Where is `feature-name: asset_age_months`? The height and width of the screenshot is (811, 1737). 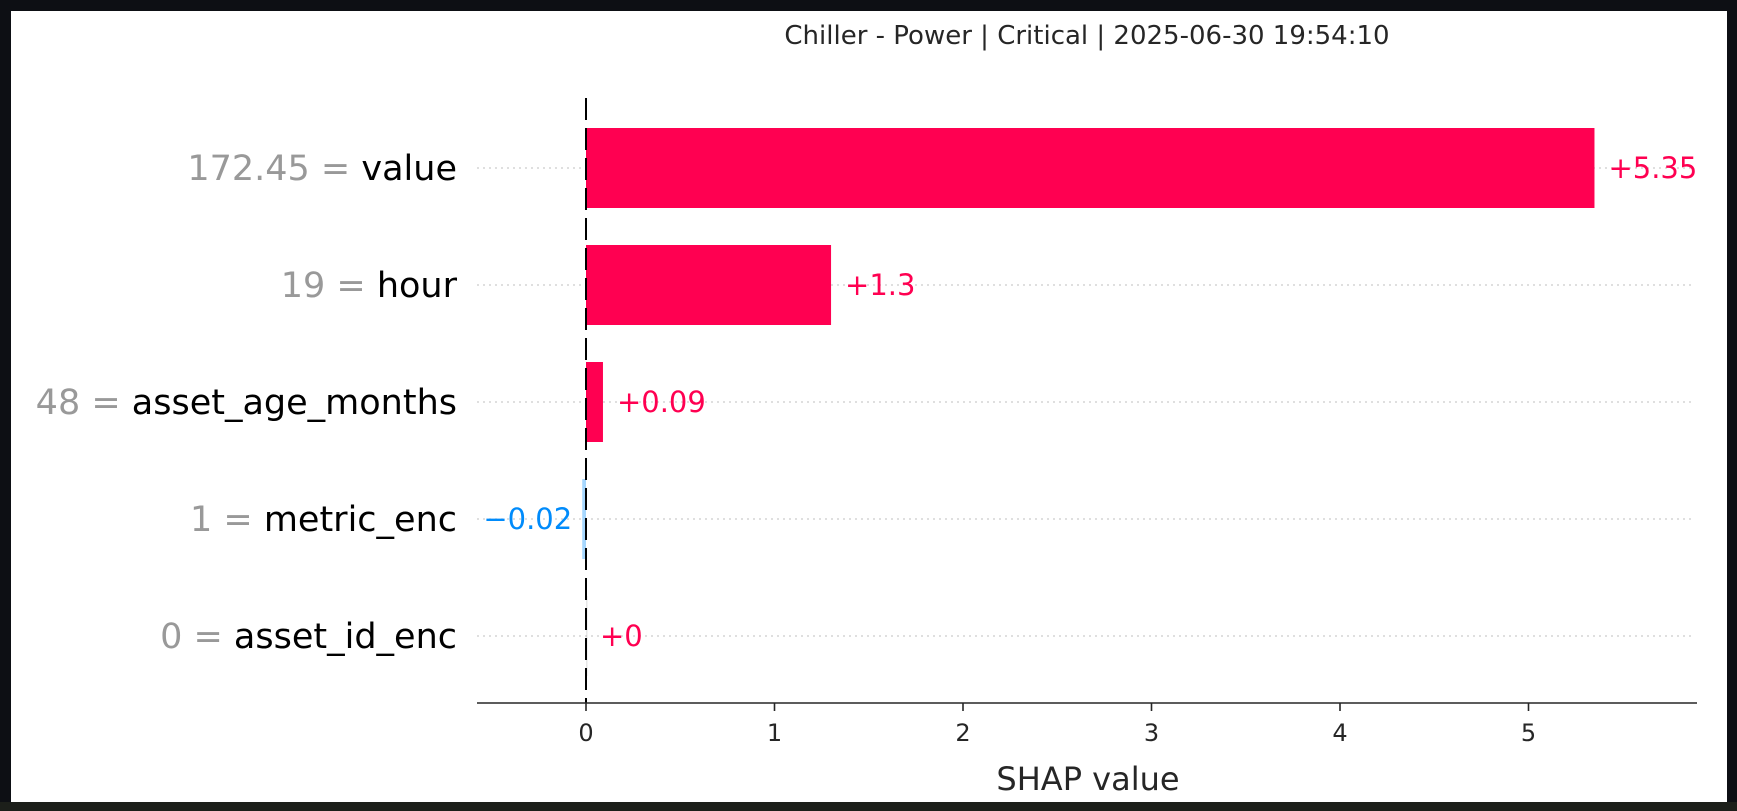
feature-name: asset_age_months is located at coordinates (294, 403).